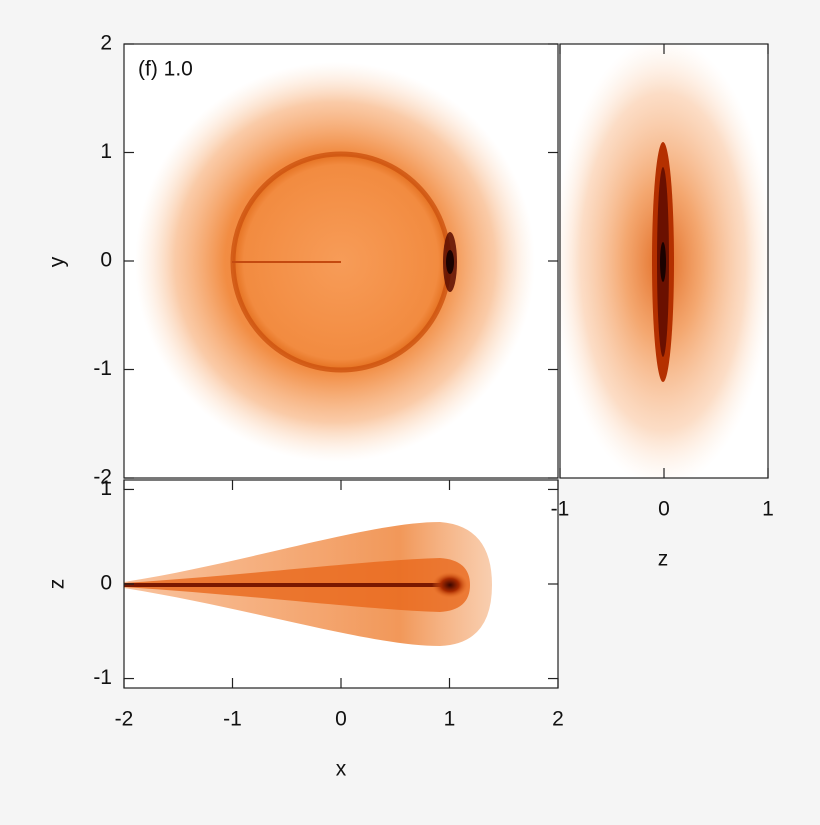 This screenshot has width=820, height=825. I want to click on y-axis-label: z, so click(57, 584).